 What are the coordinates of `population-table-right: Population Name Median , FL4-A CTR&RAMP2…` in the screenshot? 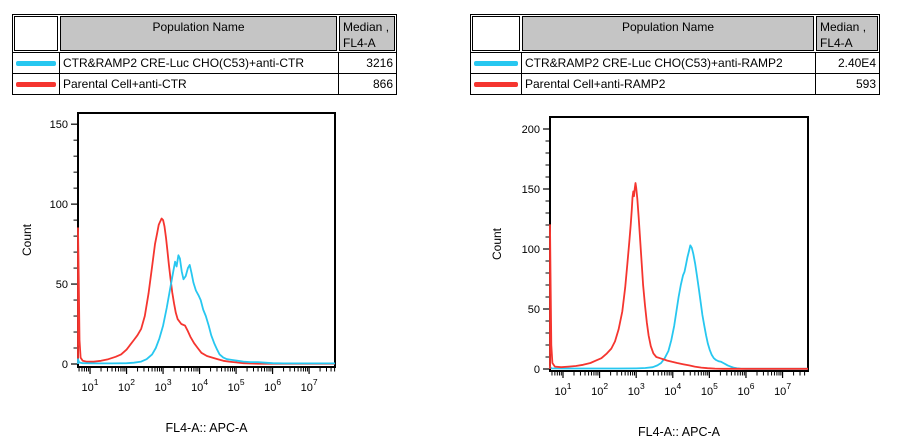 It's located at (675, 54).